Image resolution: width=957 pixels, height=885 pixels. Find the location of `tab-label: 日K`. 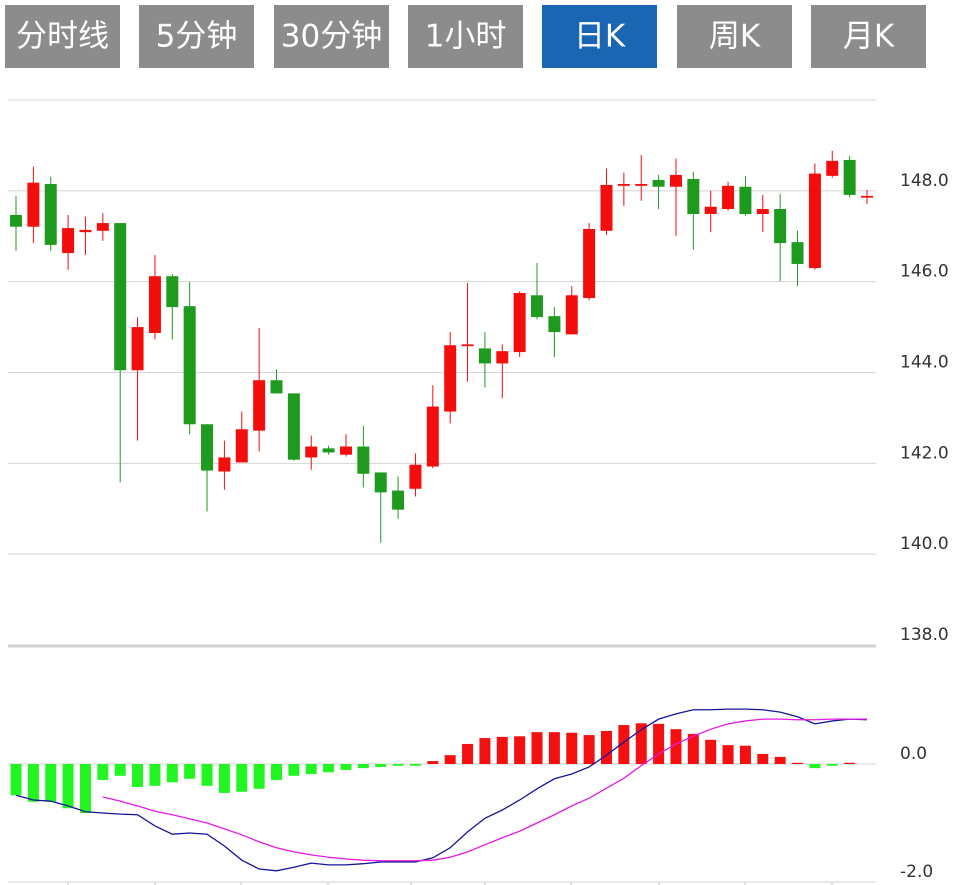

tab-label: 日K is located at coordinates (600, 37).